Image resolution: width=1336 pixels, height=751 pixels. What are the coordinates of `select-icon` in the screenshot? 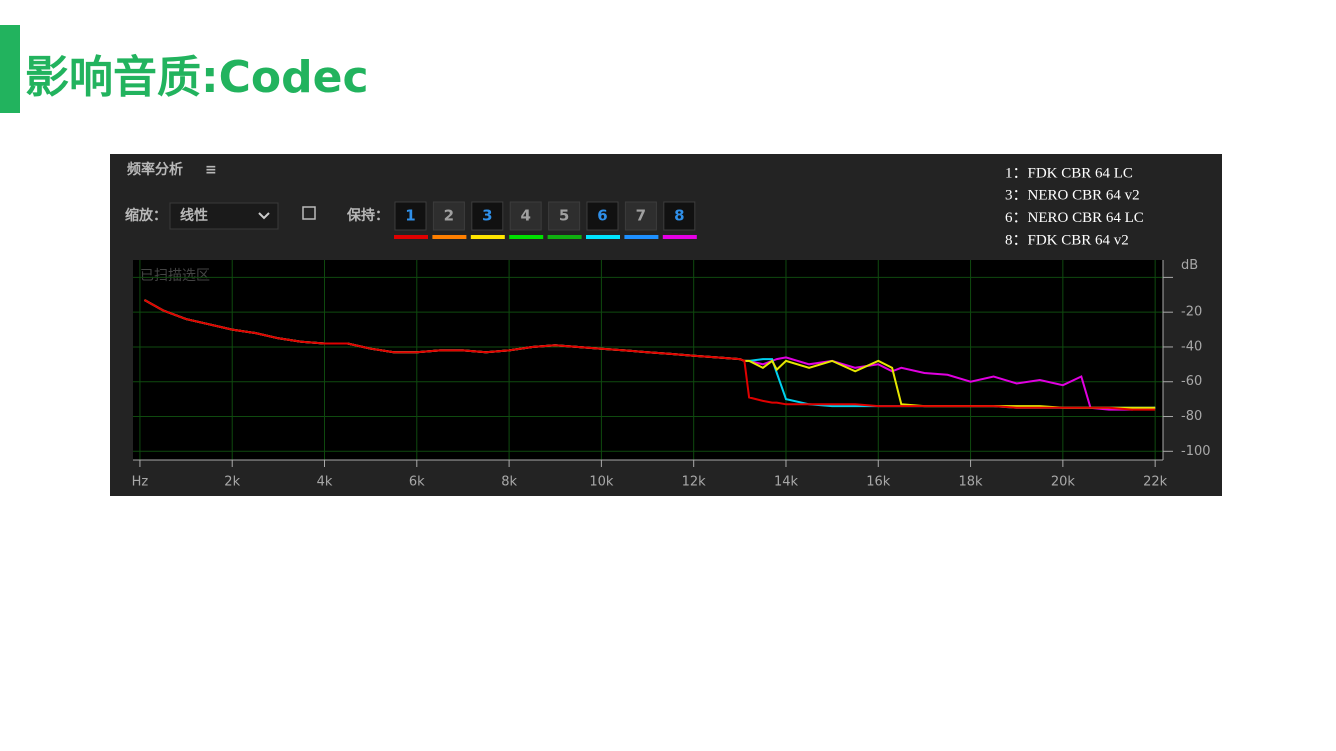 It's located at (309, 213).